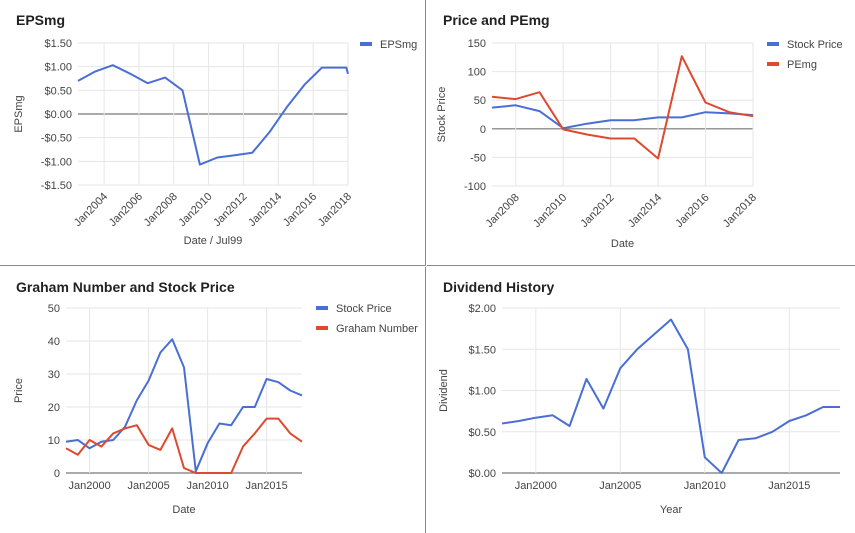 The height and width of the screenshot is (533, 855). What do you see at coordinates (57, 474) in the screenshot?
I see `graham-y-tick-label: 0` at bounding box center [57, 474].